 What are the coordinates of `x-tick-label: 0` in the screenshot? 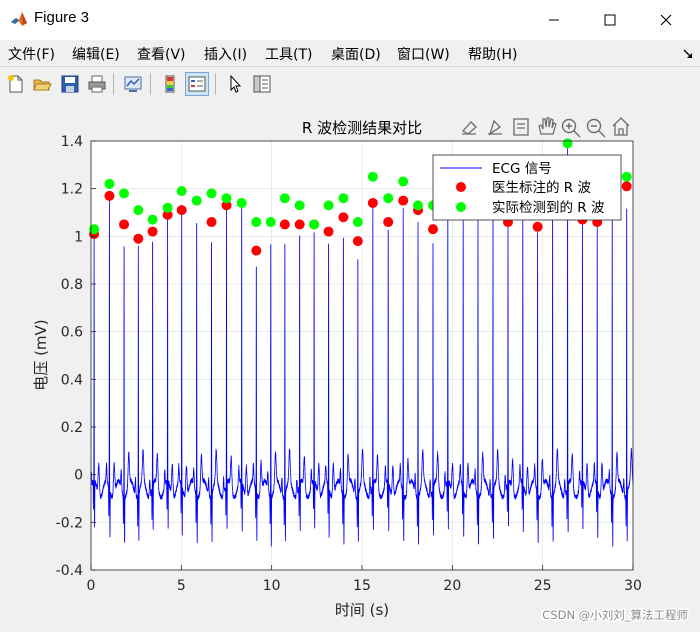 It's located at (91, 586).